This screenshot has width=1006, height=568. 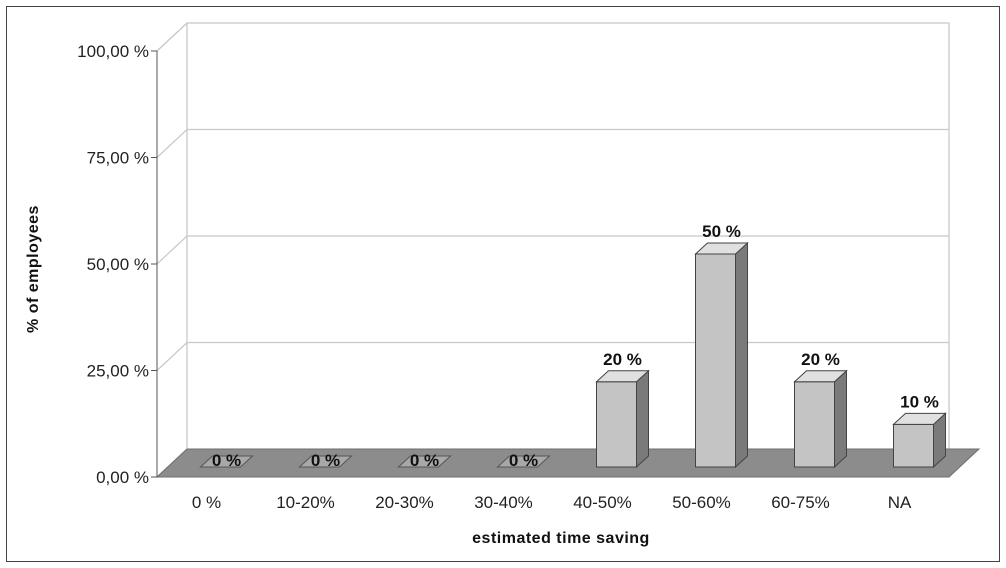 I want to click on y-tick-label: 75,00 %, so click(x=118, y=158).